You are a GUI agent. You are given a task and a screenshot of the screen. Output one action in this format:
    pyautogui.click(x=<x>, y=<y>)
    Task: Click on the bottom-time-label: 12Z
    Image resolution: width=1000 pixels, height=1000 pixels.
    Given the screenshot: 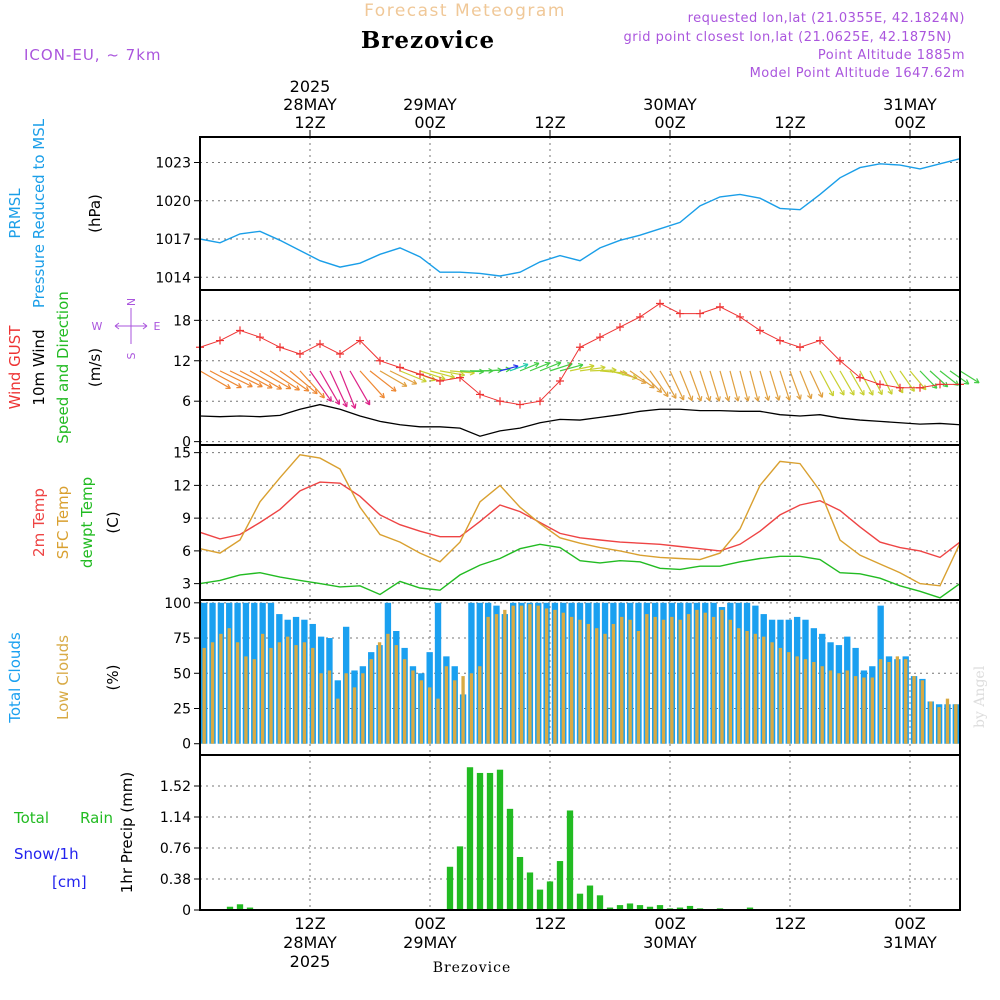 What is the action you would take?
    pyautogui.click(x=789, y=923)
    